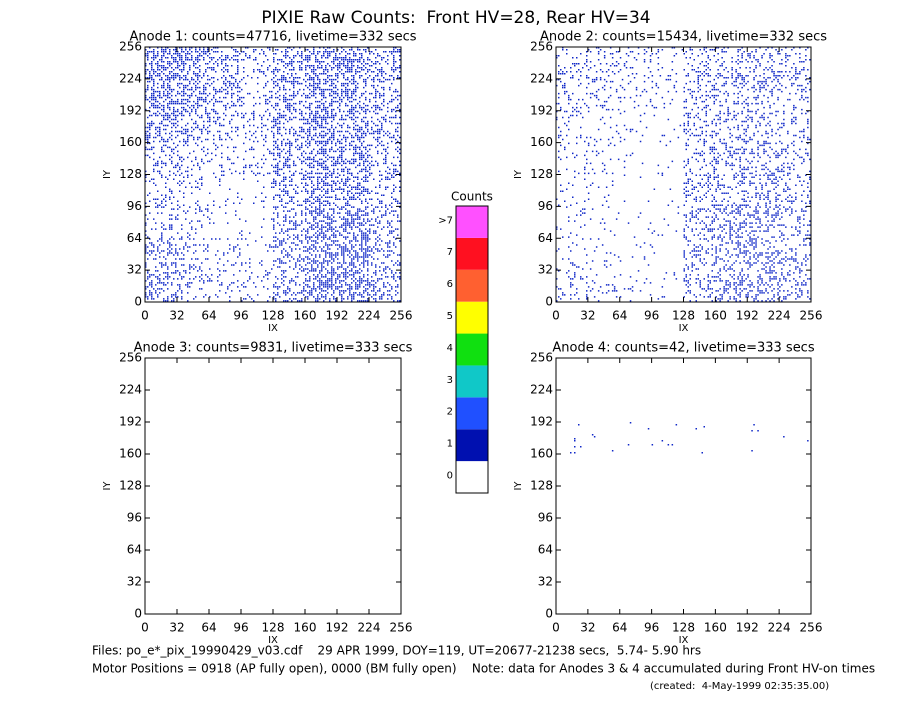  Describe the element at coordinates (272, 37) in the screenshot. I see `panel-title: Anode 1: counts=47716, livetime=332 secs` at that location.